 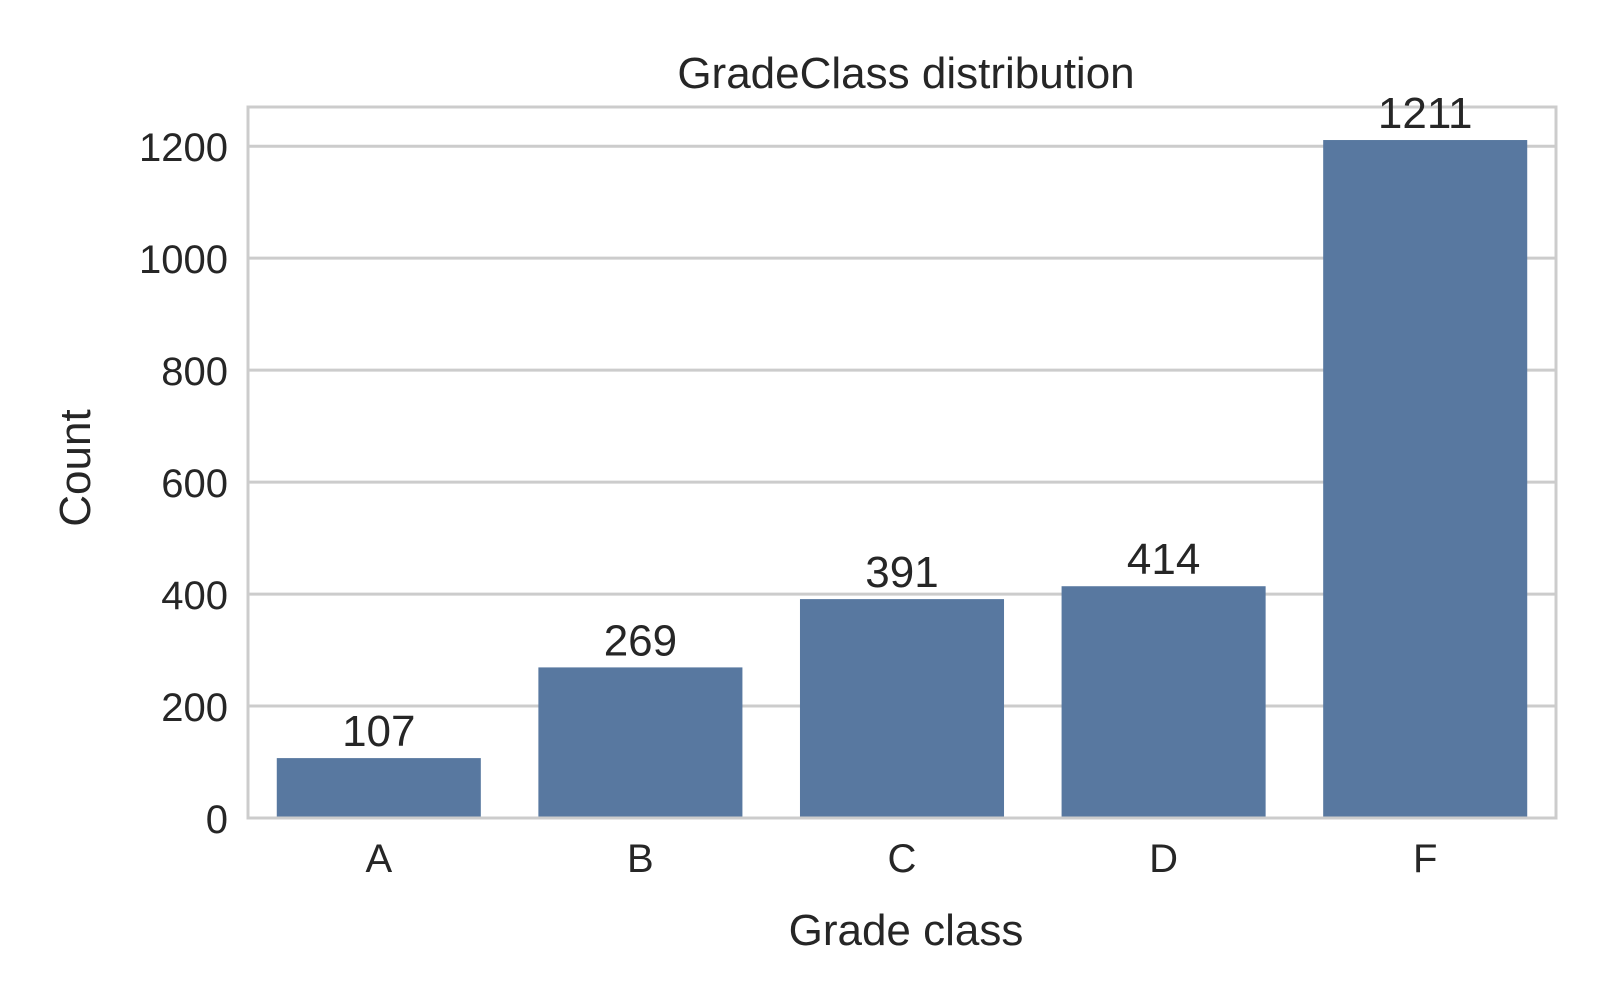 What do you see at coordinates (1425, 113) in the screenshot?
I see `bar-value-label: 1211` at bounding box center [1425, 113].